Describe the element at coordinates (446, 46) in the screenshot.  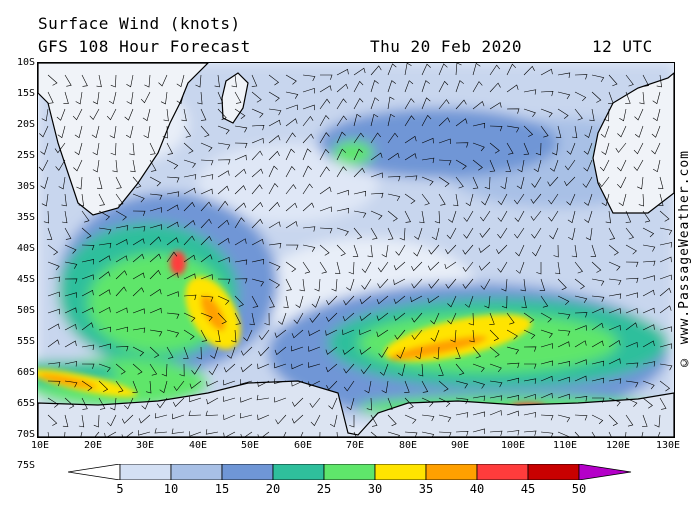
I see `forecast-date: Thu 20 Feb 2020` at that location.